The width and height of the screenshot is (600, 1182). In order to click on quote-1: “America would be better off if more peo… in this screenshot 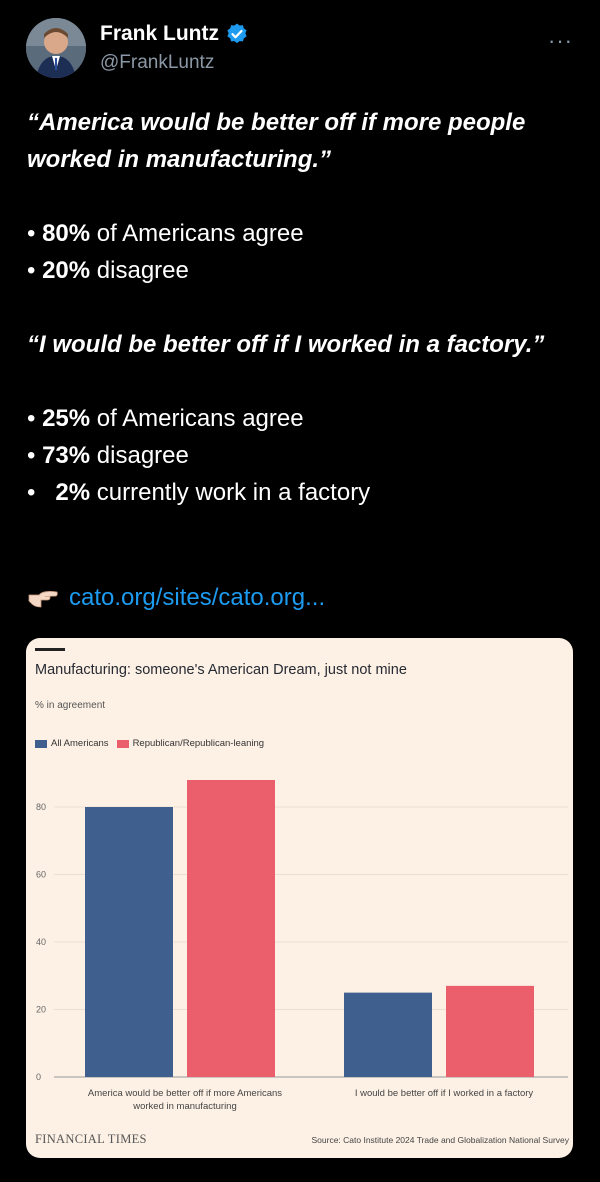, I will do `click(276, 141)`.